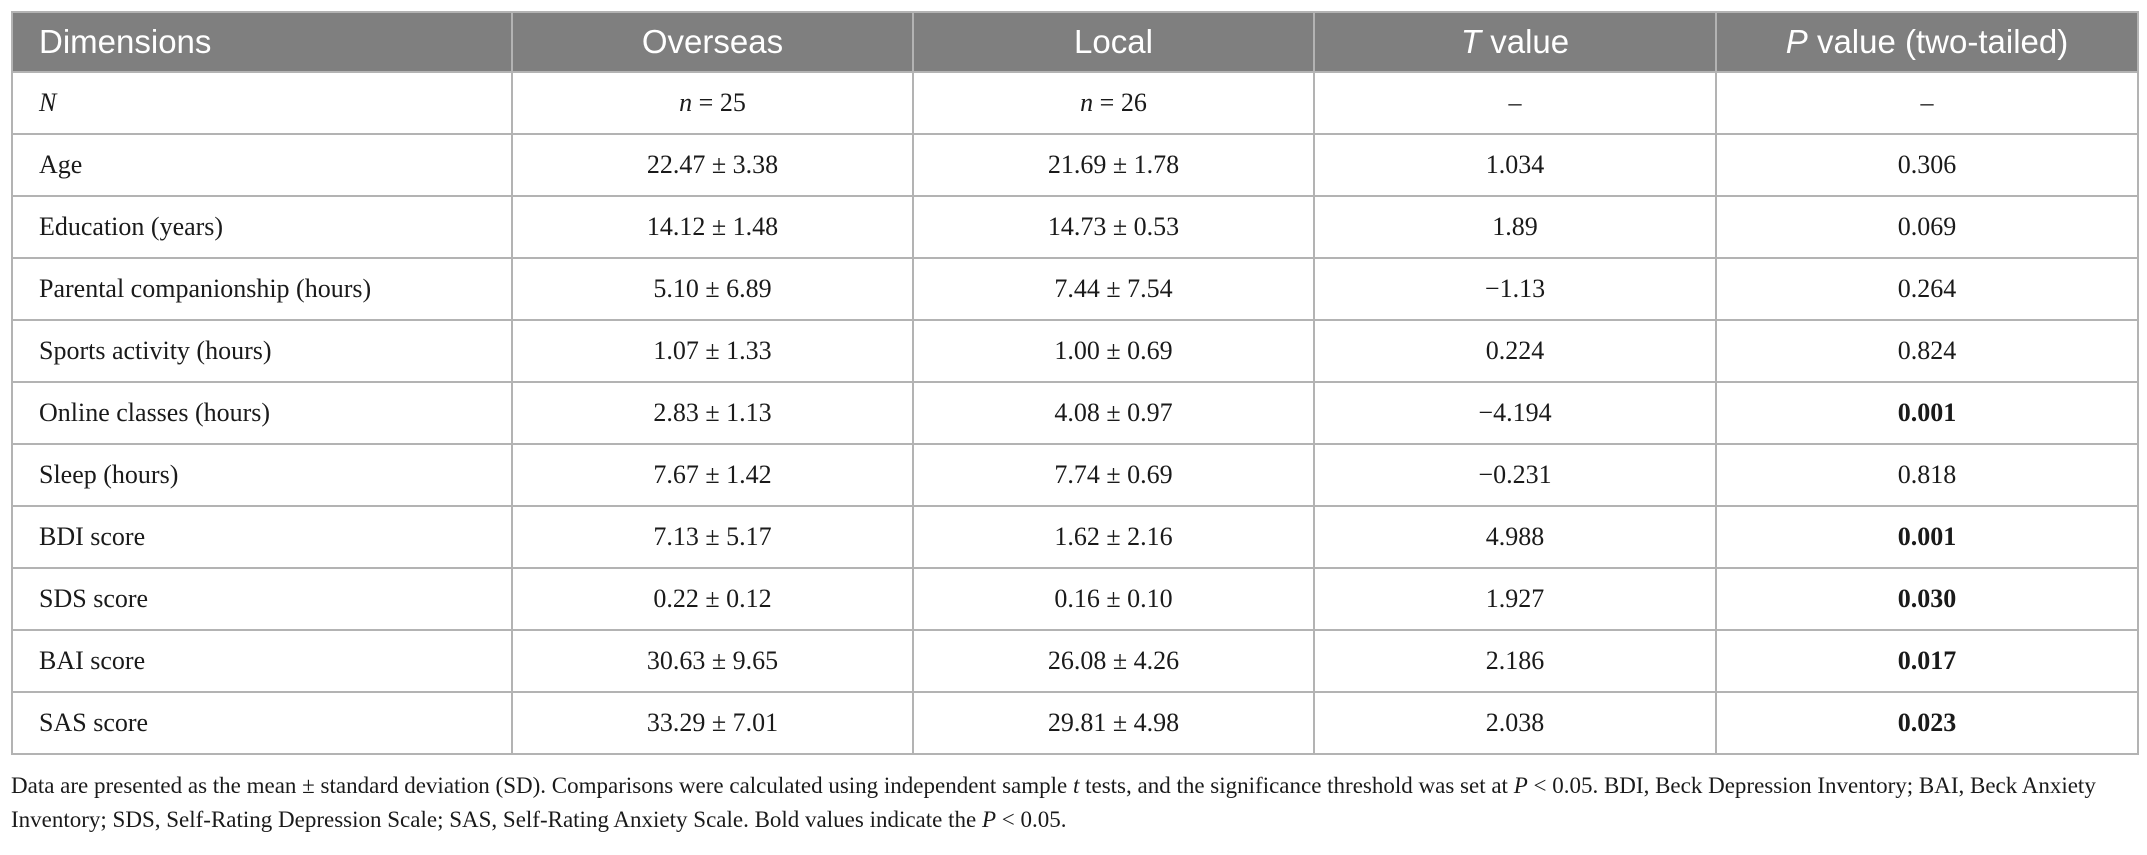 This screenshot has height=855, width=2147. What do you see at coordinates (1515, 42) in the screenshot?
I see `header-t-value: T value` at bounding box center [1515, 42].